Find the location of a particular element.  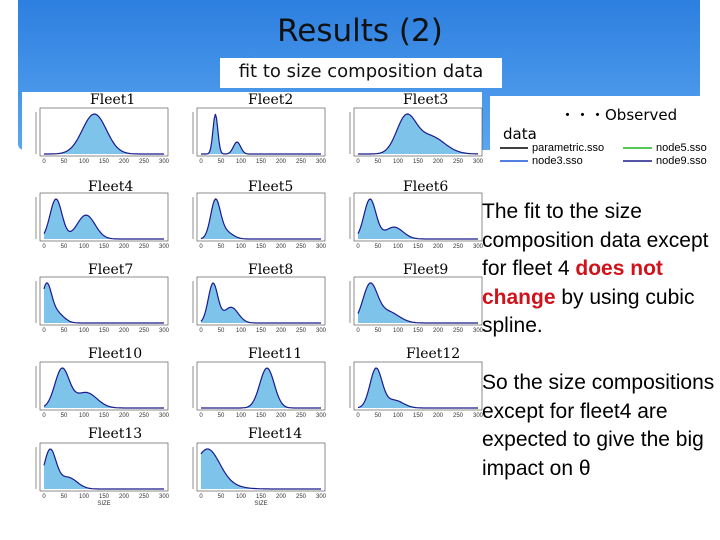

fleet-label: Fleet2 is located at coordinates (271, 100).